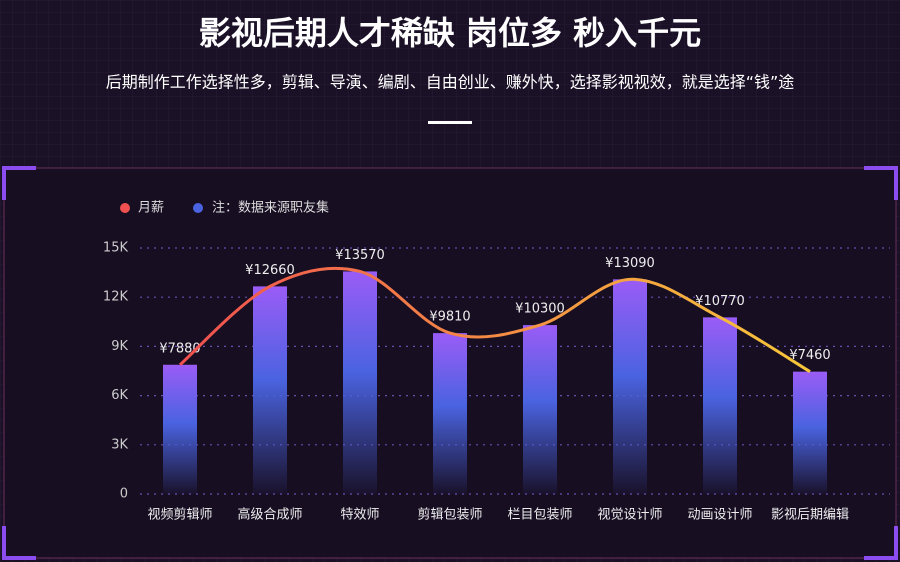 The image size is (900, 562). I want to click on x-tick-label: 栏目包装师, so click(539, 515).